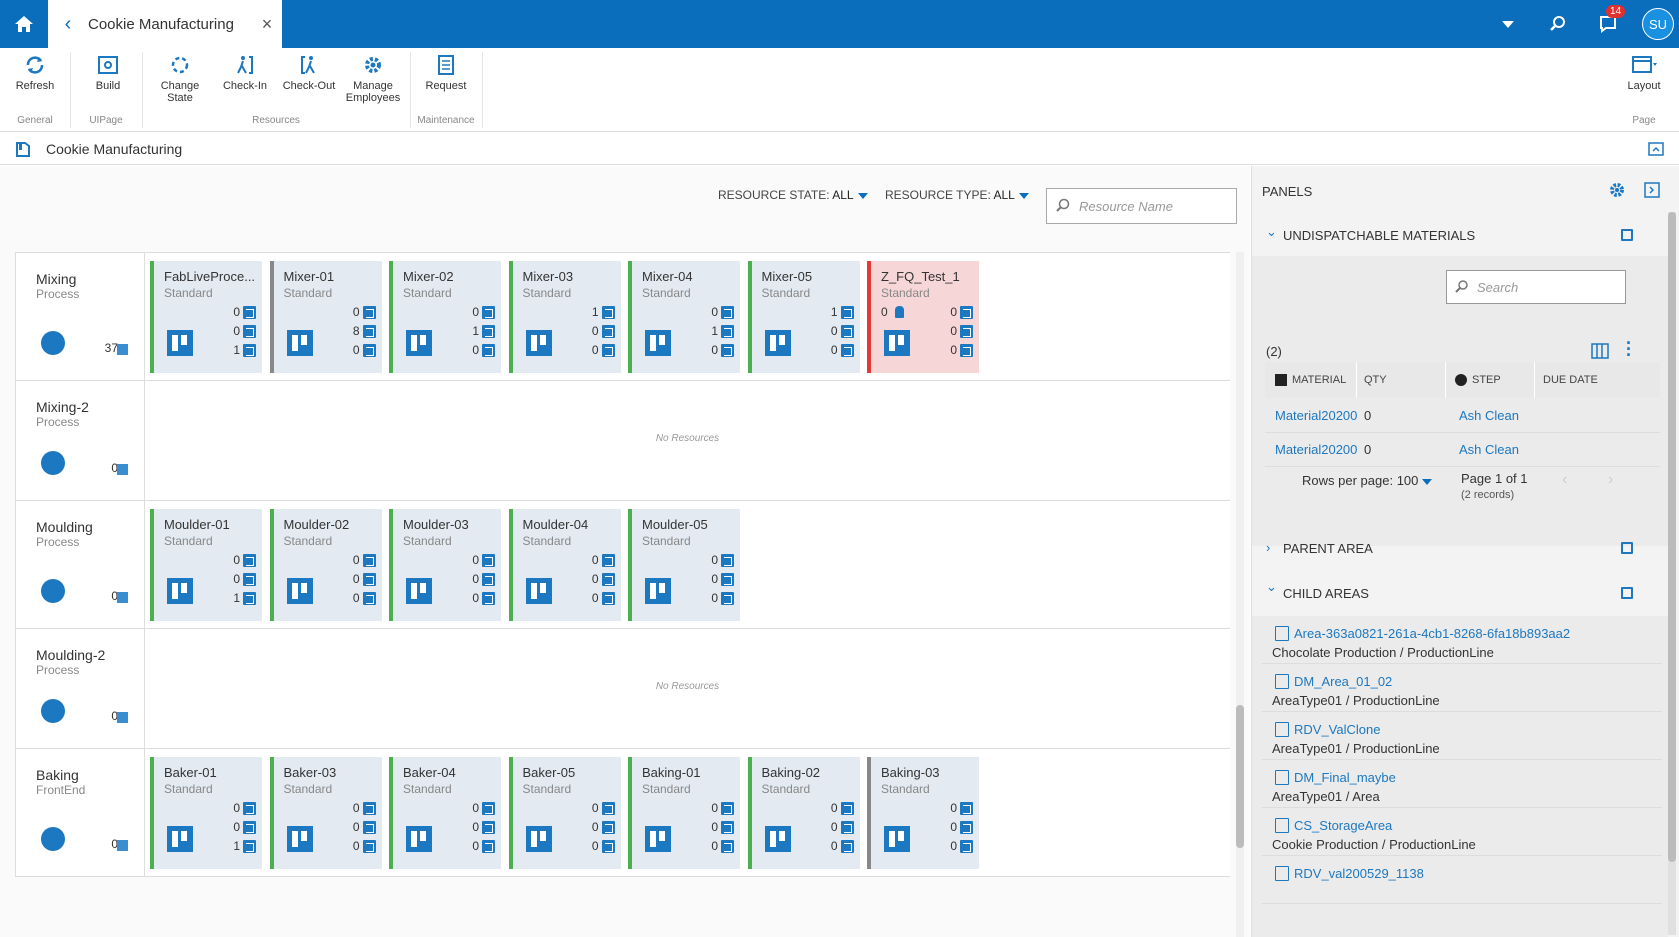 This screenshot has height=937, width=1679. I want to click on resource-card: Mixer-01 Standard 0 8 0, so click(325, 317).